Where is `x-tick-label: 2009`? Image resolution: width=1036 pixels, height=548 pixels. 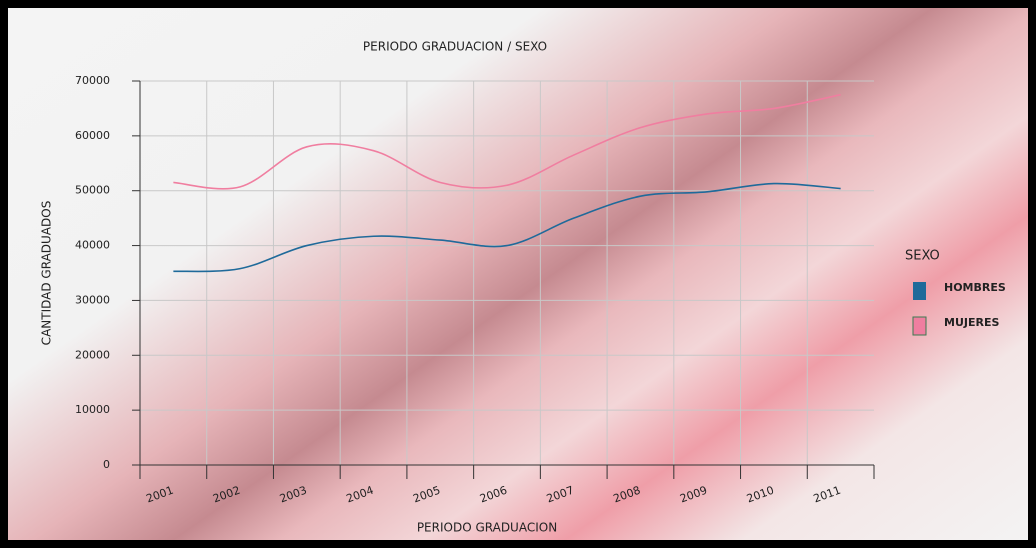
x-tick-label: 2009 is located at coordinates (693, 495).